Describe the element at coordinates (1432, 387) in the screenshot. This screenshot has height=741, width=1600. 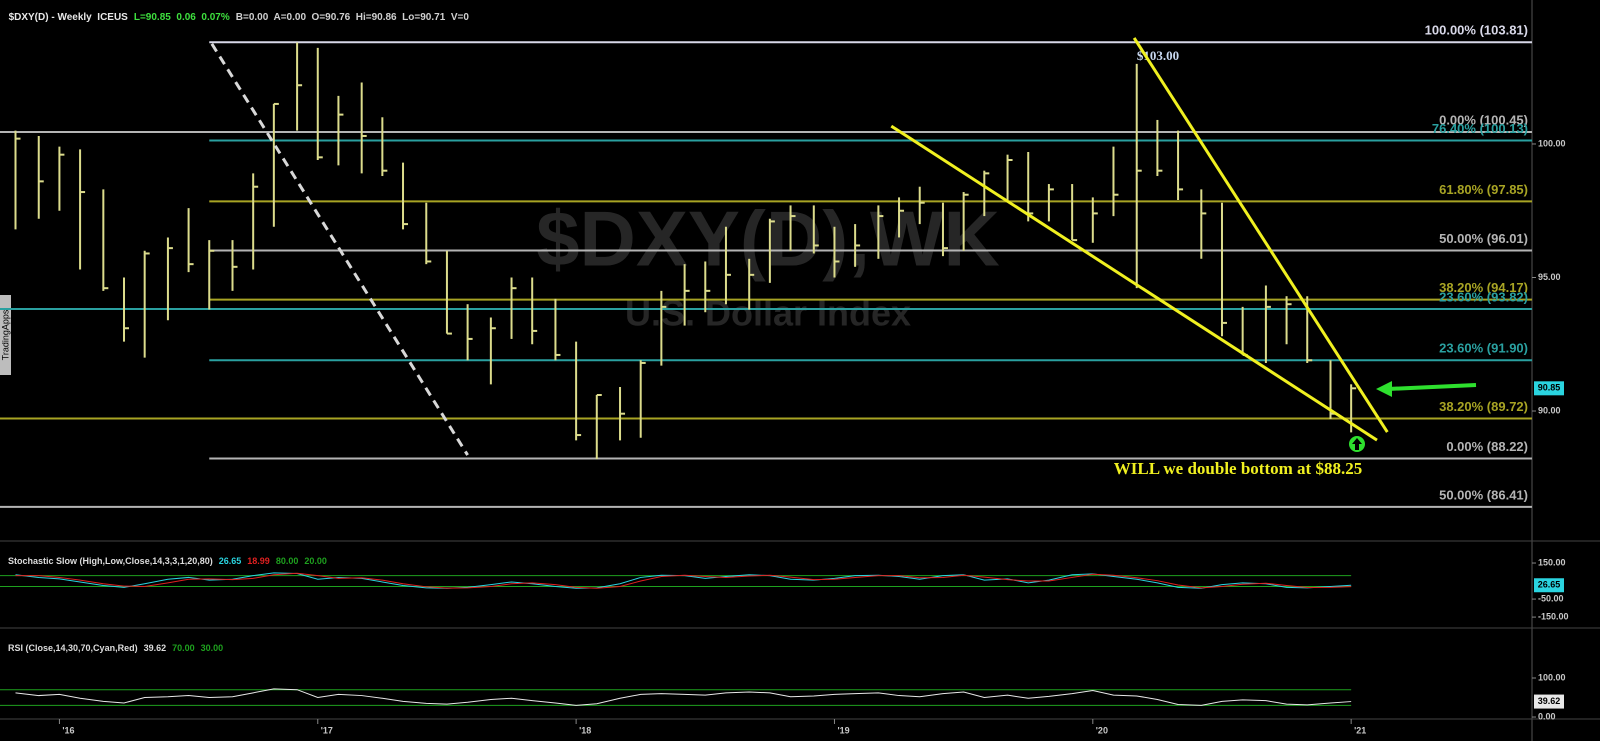
I see `arrow-shaft` at that location.